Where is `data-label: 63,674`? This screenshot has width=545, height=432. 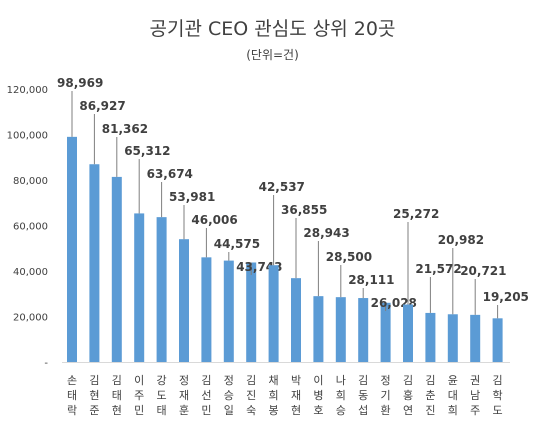 data-label: 63,674 is located at coordinates (170, 174).